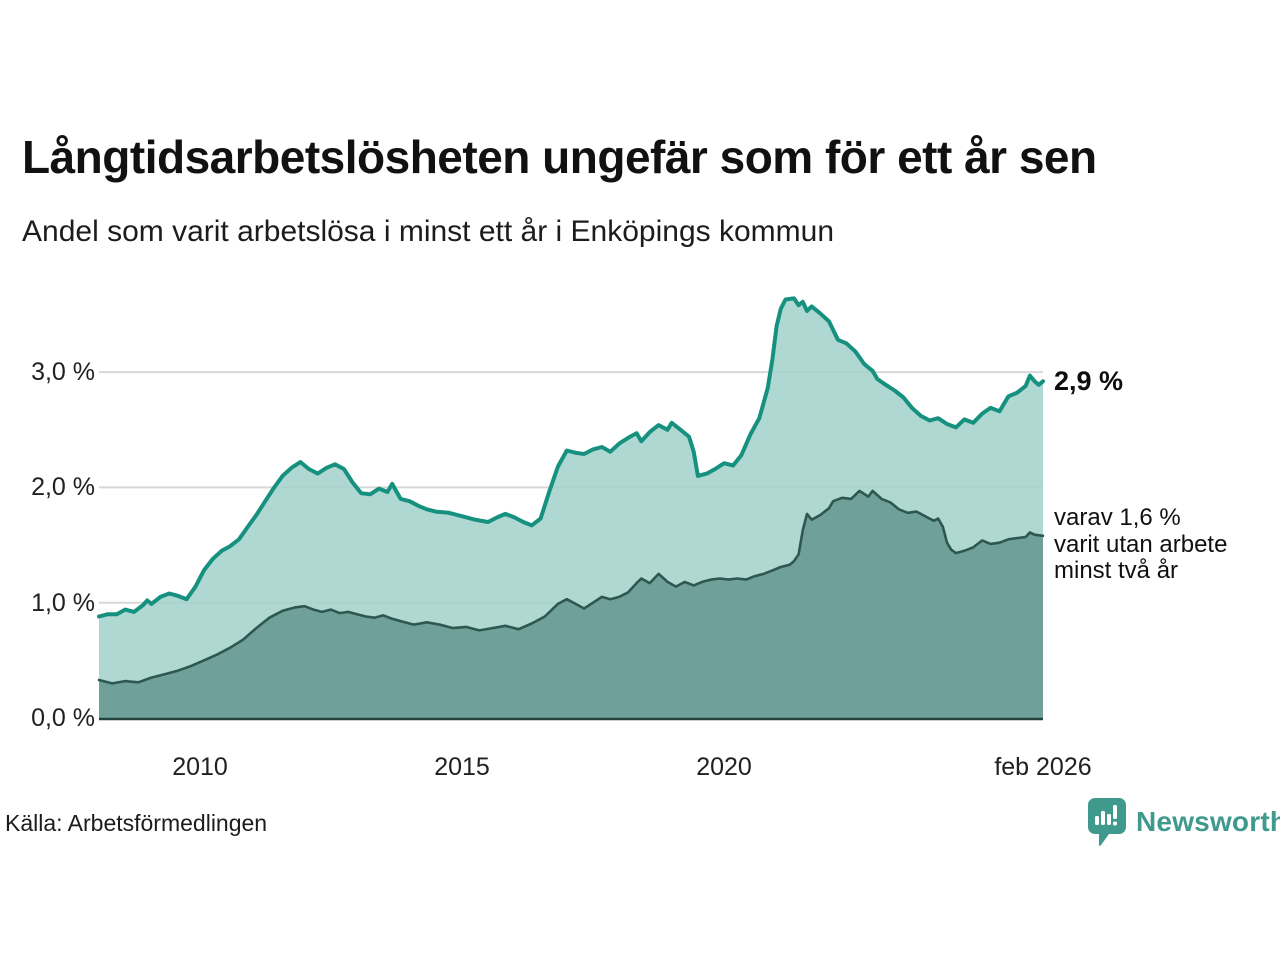 The height and width of the screenshot is (960, 1280). What do you see at coordinates (136, 823) in the screenshot?
I see `source-label: Källa: Arbetsförmedlingen` at bounding box center [136, 823].